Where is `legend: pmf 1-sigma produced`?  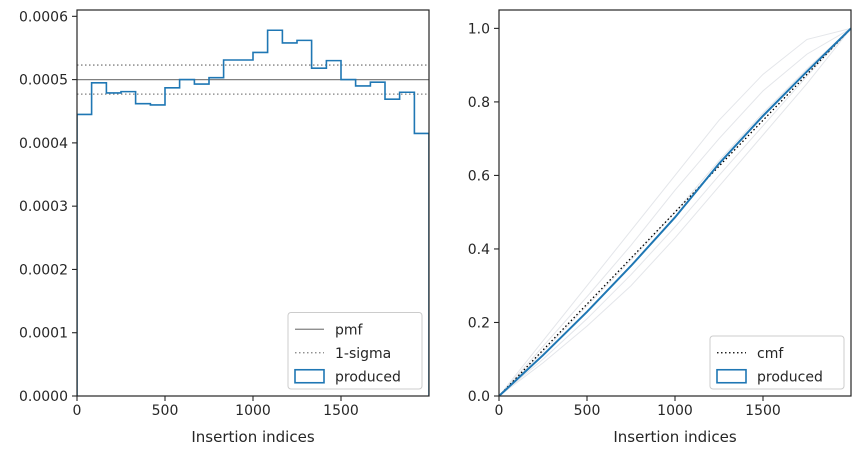 legend: pmf 1-sigma produced is located at coordinates (355, 351).